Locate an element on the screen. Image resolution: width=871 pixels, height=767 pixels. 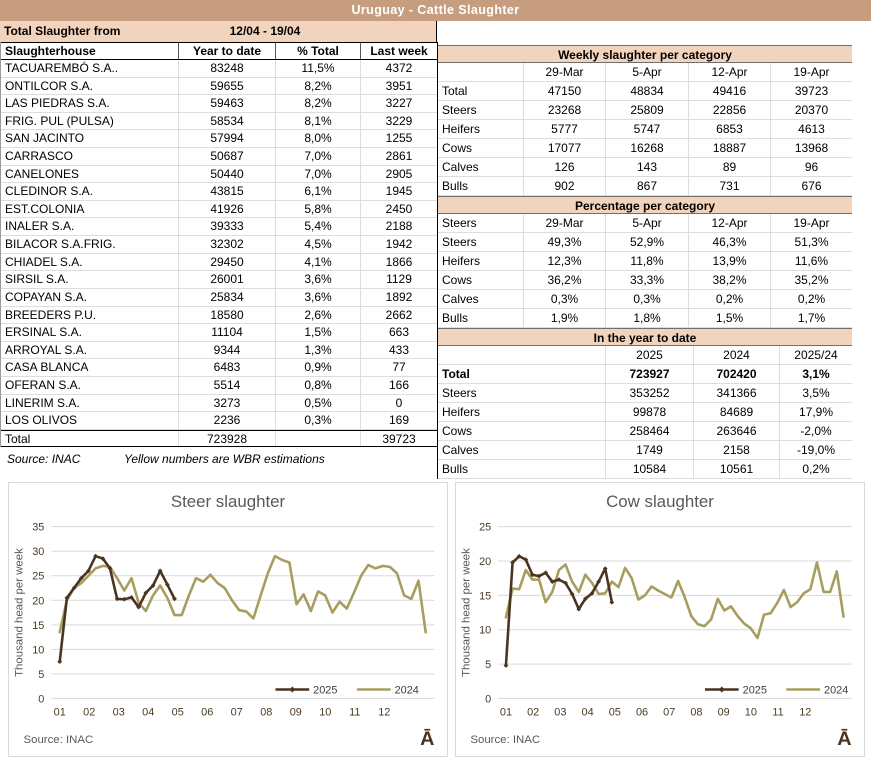
cell-value: 7,0% is located at coordinates (317, 156).